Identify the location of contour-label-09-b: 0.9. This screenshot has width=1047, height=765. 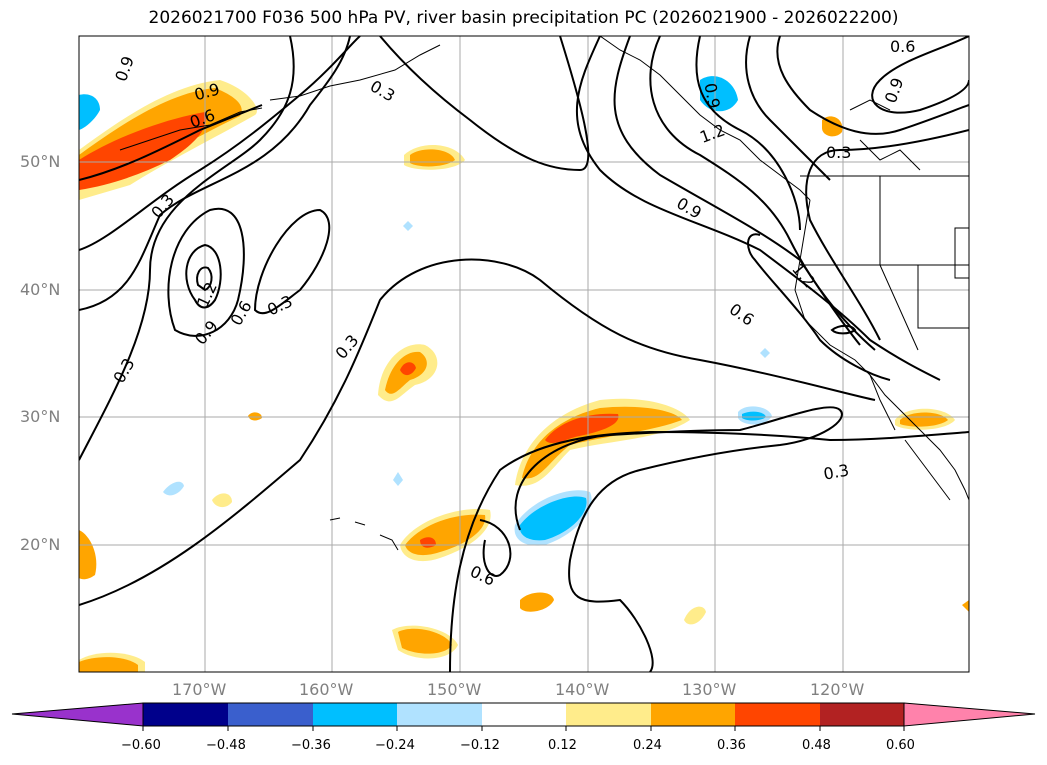
(206, 333).